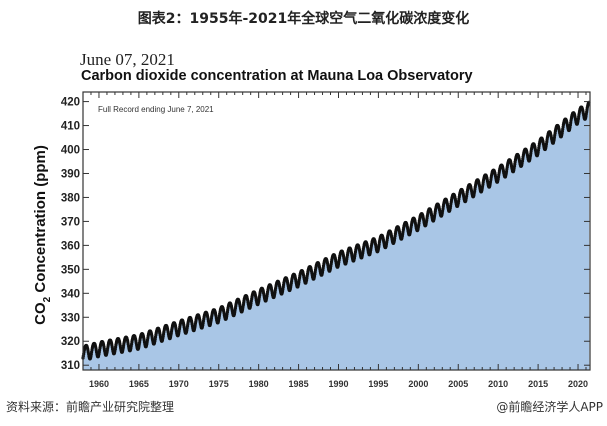  I want to click on y-tick-label: 380, so click(70, 198).